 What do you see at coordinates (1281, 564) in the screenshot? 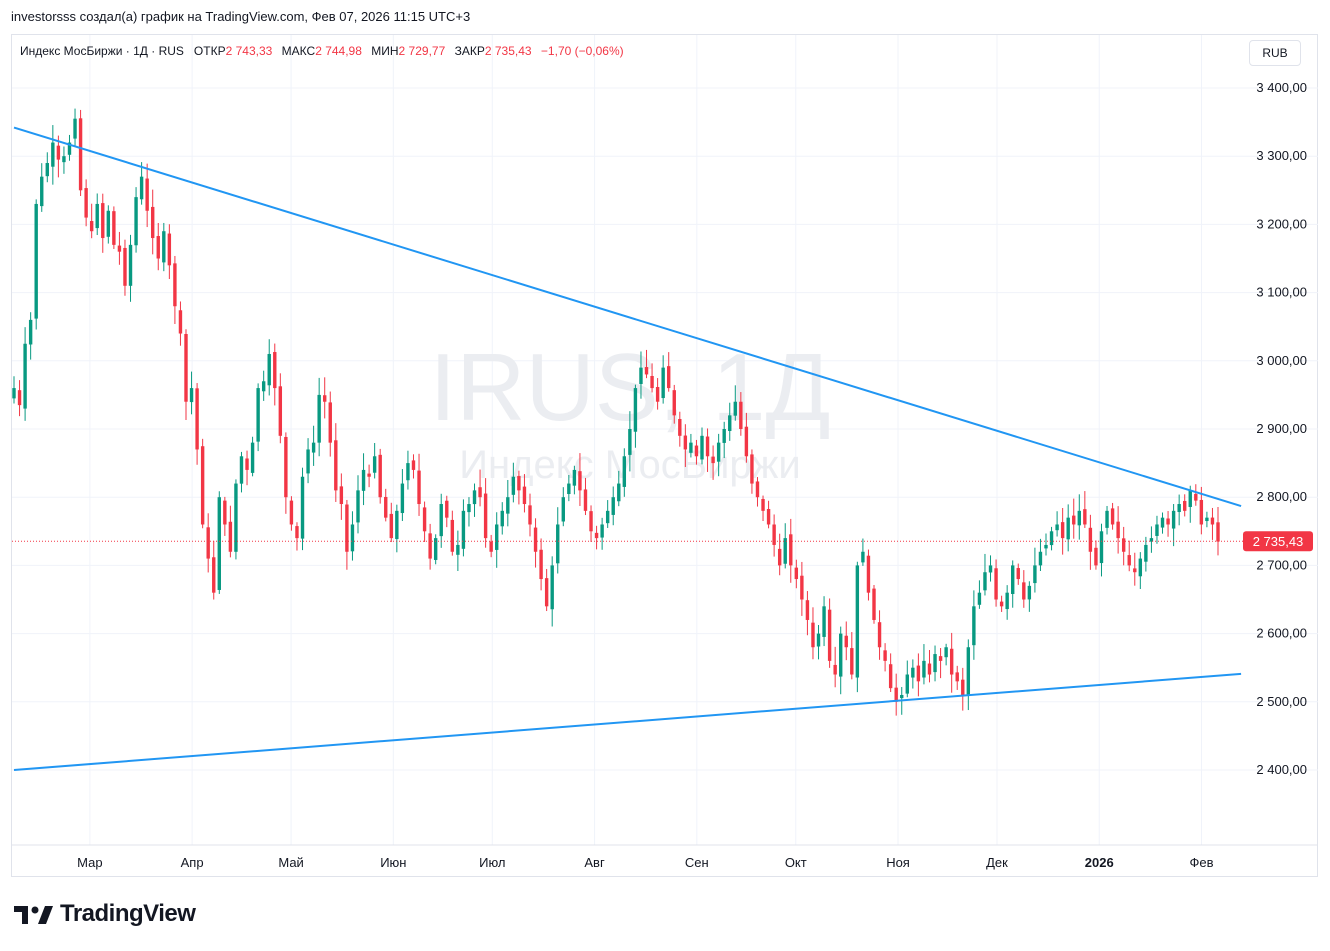
I see `y-tick-label: 2 700,00` at bounding box center [1281, 564].